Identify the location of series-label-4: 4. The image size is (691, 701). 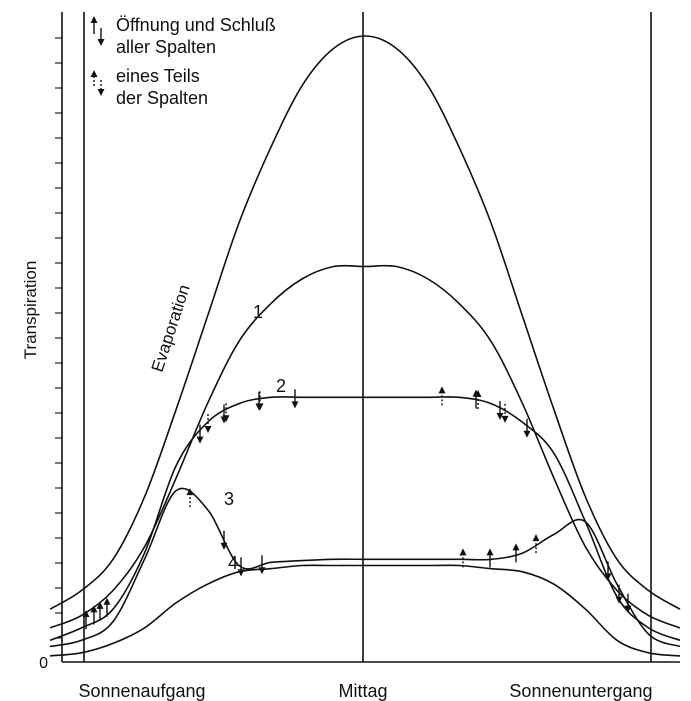
(233, 563).